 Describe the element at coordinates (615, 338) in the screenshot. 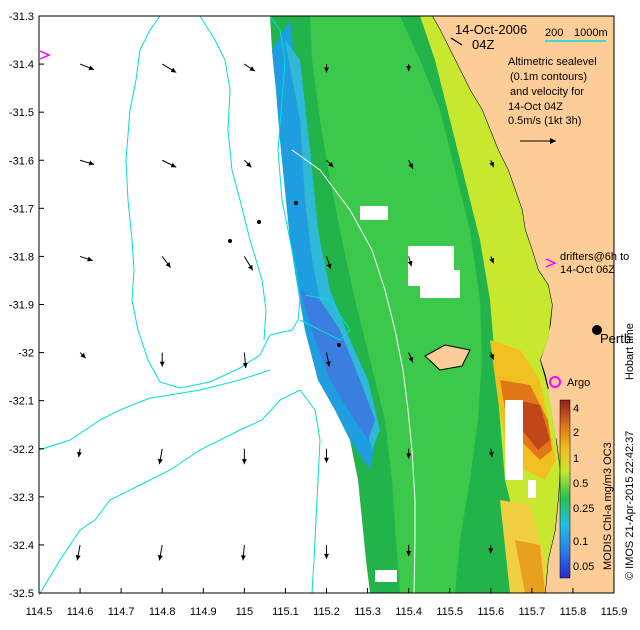

I see `city-label: Perth` at that location.